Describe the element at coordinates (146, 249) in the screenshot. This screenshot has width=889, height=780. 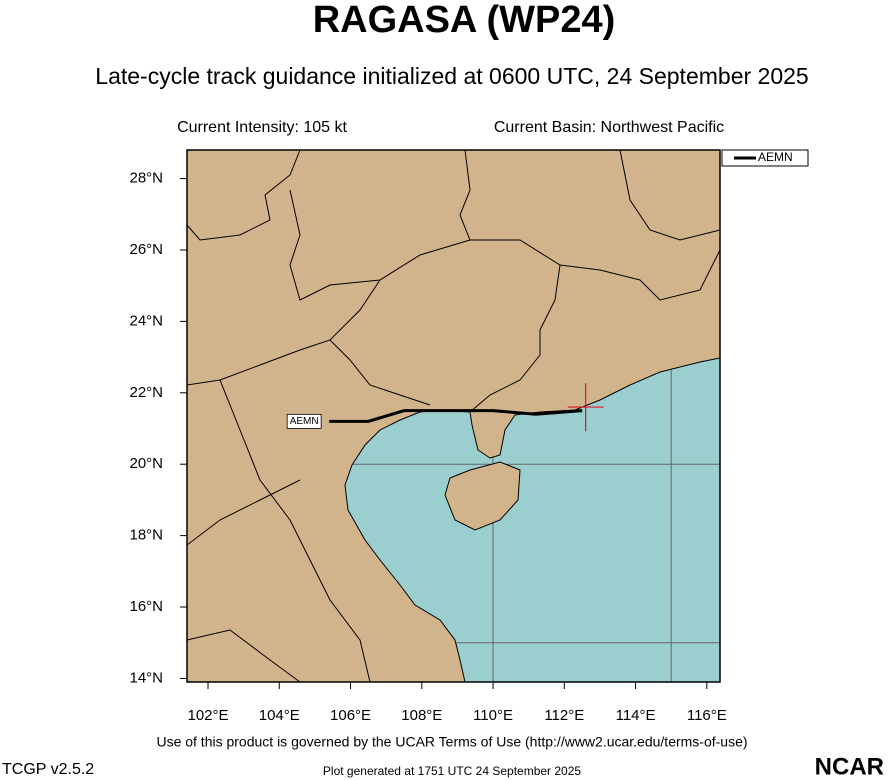
I see `y-tick-label: 26°N` at that location.